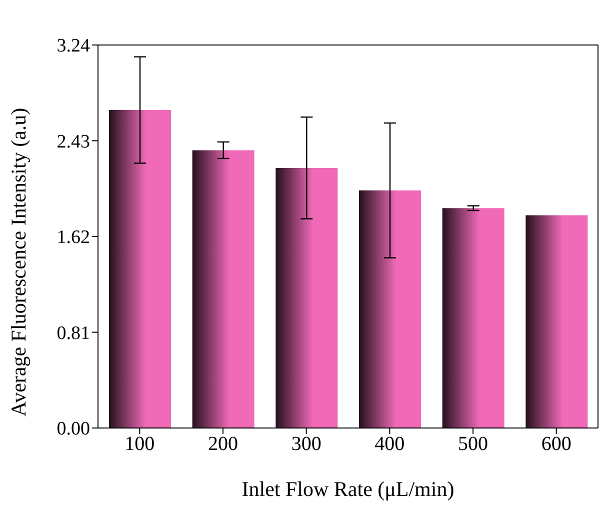  What do you see at coordinates (73, 46) in the screenshot?
I see `y-tick-label: 3.24` at bounding box center [73, 46].